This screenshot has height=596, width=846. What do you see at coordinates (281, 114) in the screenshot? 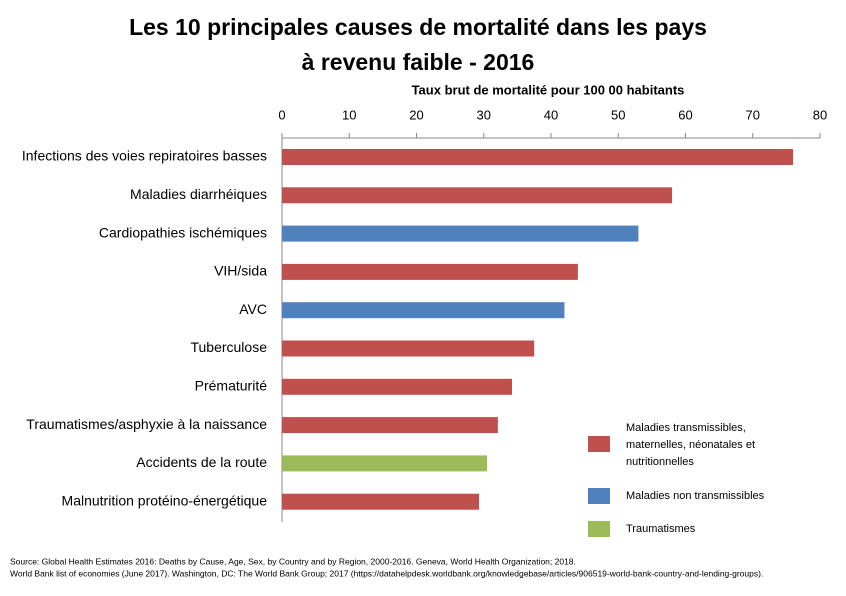
I see `x-tick-label: 0` at bounding box center [281, 114].